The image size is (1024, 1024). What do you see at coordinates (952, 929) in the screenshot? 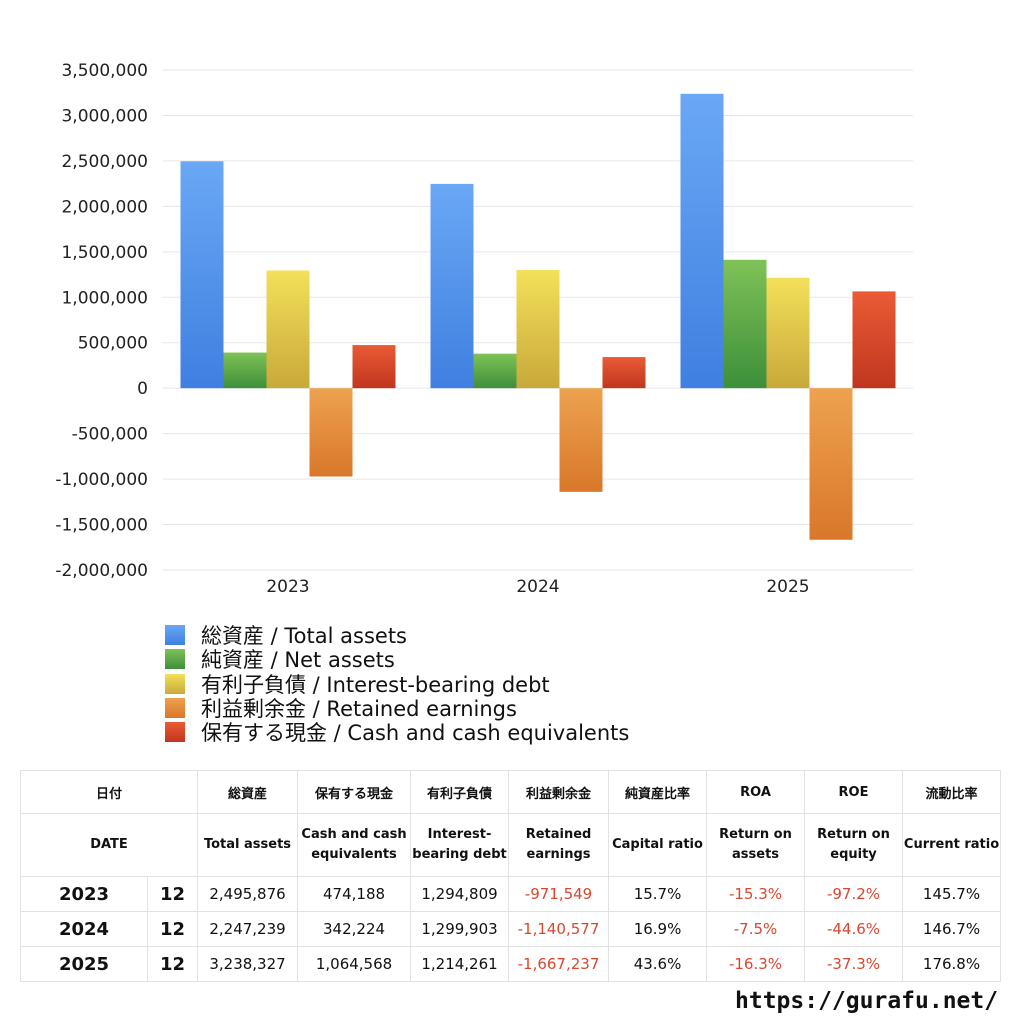
I see `table-cell: 146.7%` at bounding box center [952, 929].